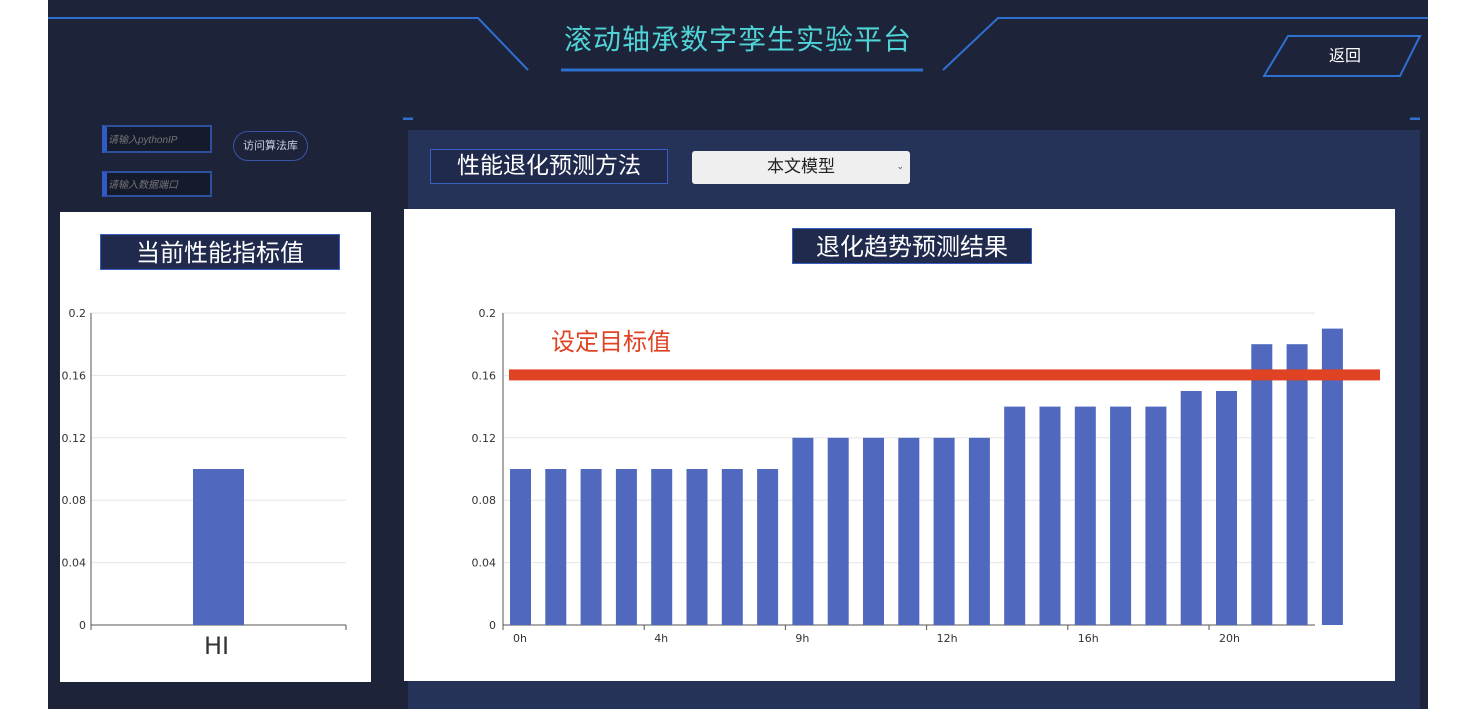 The height and width of the screenshot is (709, 1476). What do you see at coordinates (520, 638) in the screenshot?
I see `x-tick-label: 0h` at bounding box center [520, 638].